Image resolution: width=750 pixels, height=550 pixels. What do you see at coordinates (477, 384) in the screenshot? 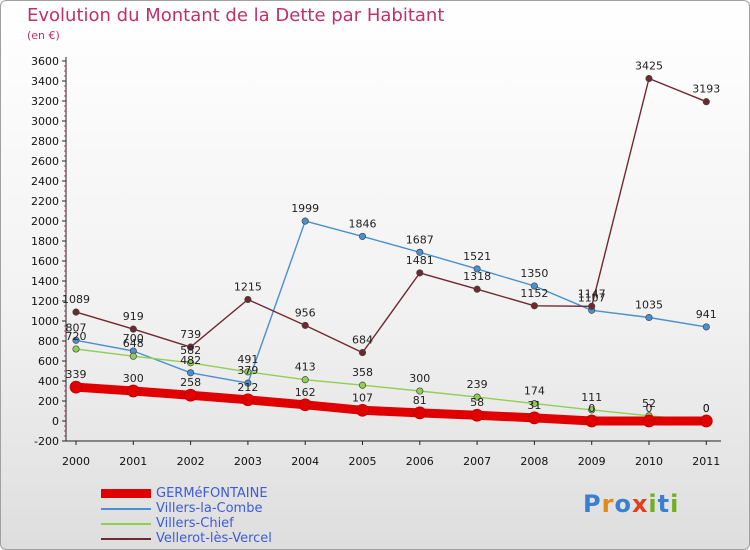
I see `data-label: 239` at bounding box center [477, 384].